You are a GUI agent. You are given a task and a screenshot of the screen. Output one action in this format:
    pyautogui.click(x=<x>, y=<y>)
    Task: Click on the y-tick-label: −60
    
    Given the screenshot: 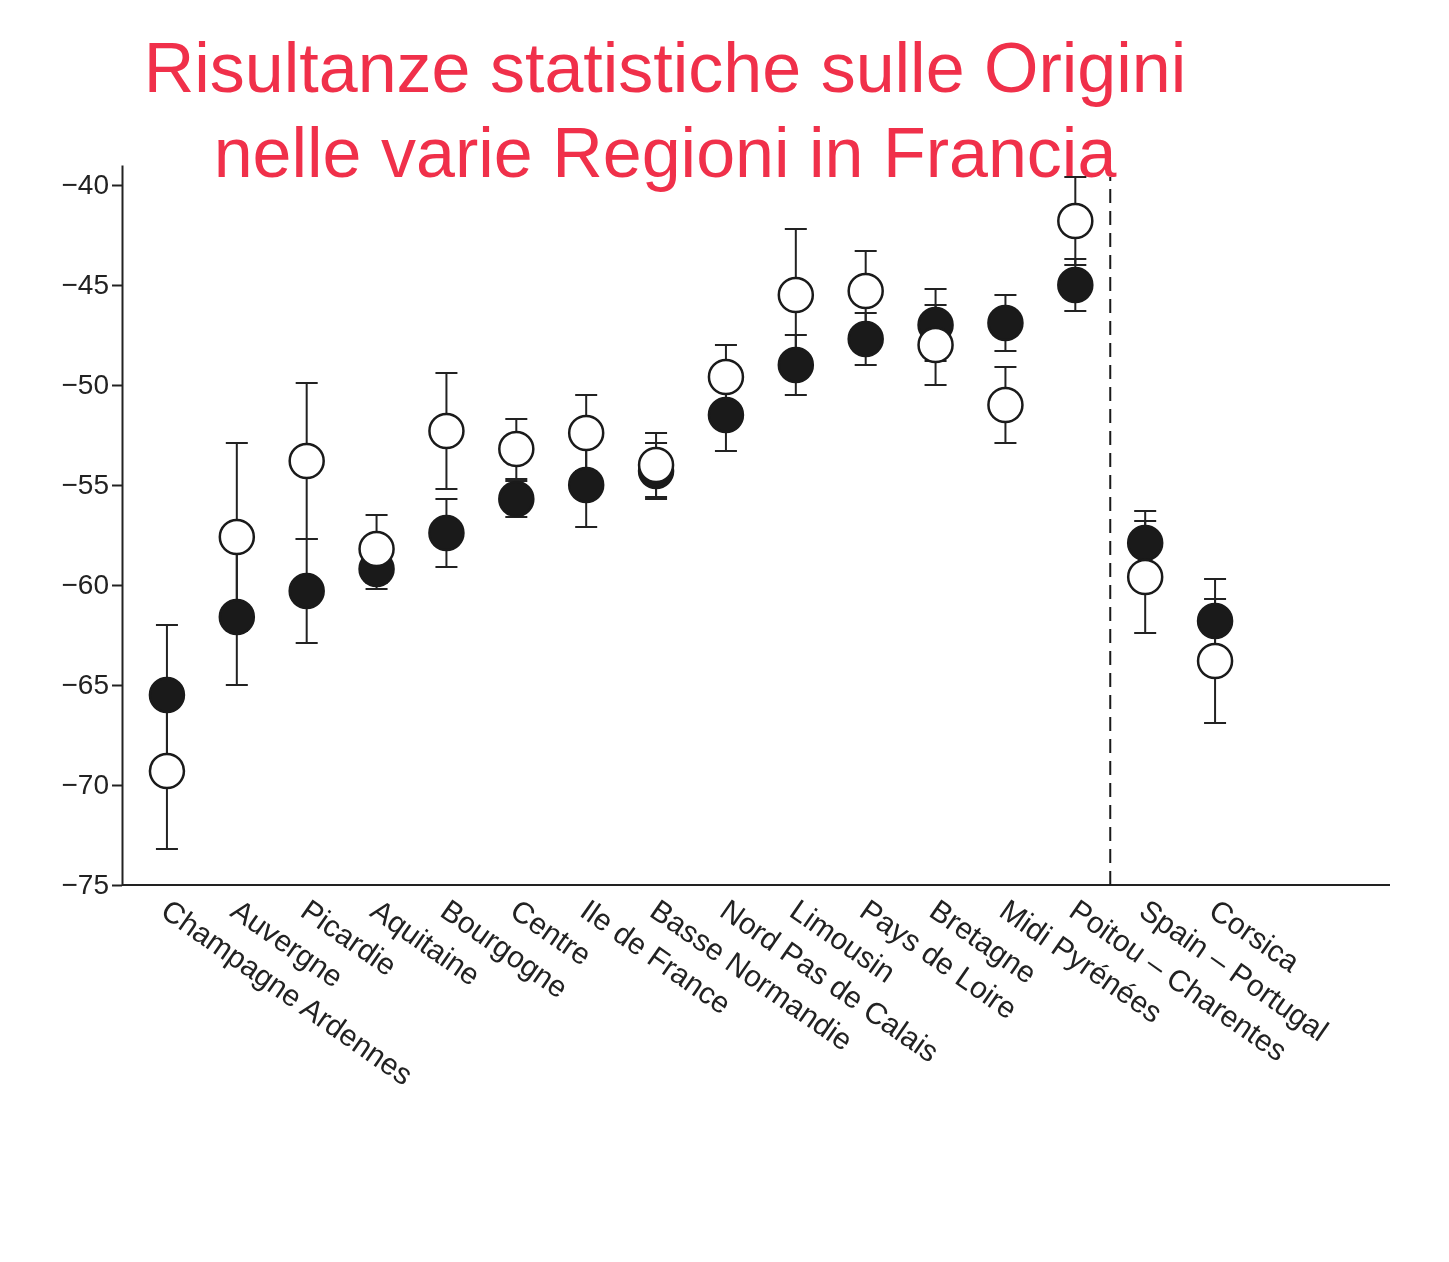 What is the action you would take?
    pyautogui.click(x=85, y=585)
    